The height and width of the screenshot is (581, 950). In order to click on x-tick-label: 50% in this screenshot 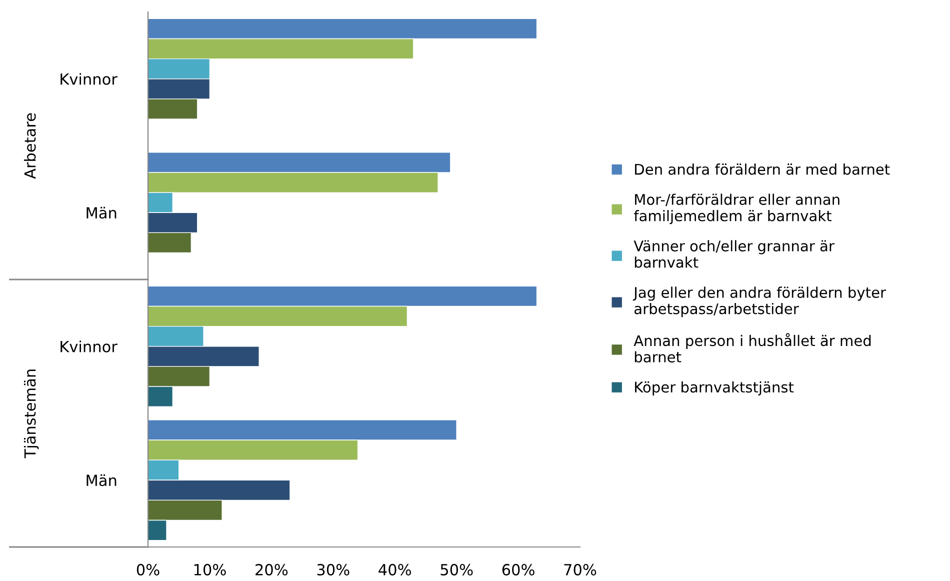, I will do `click(456, 570)`.